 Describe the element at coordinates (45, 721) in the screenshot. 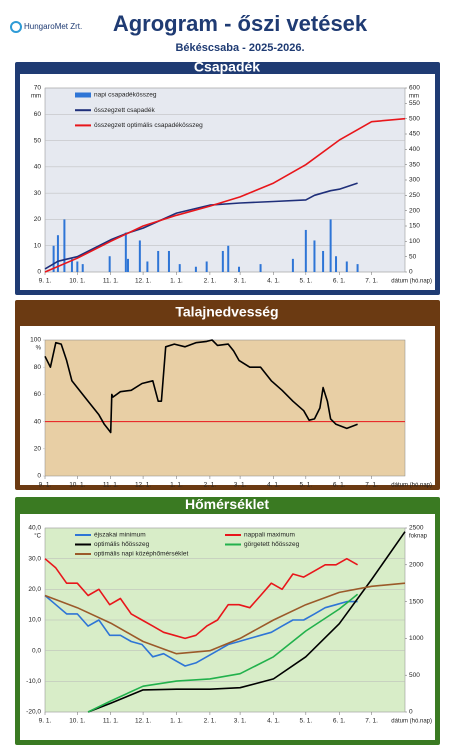

I see `x-tick-label: 9. 1.` at that location.